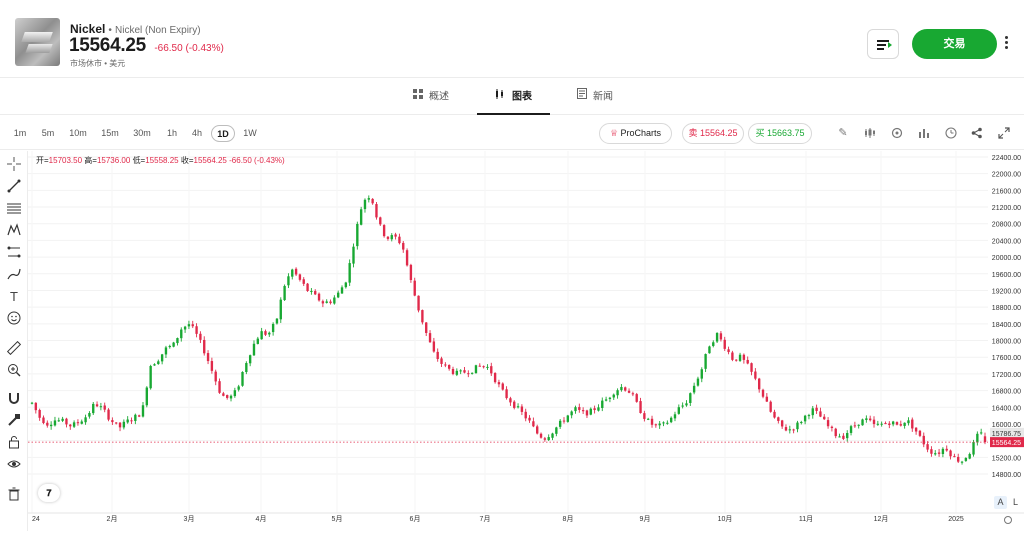 This screenshot has height=548, width=1024. I want to click on timeframe-30m: 30m, so click(142, 133).